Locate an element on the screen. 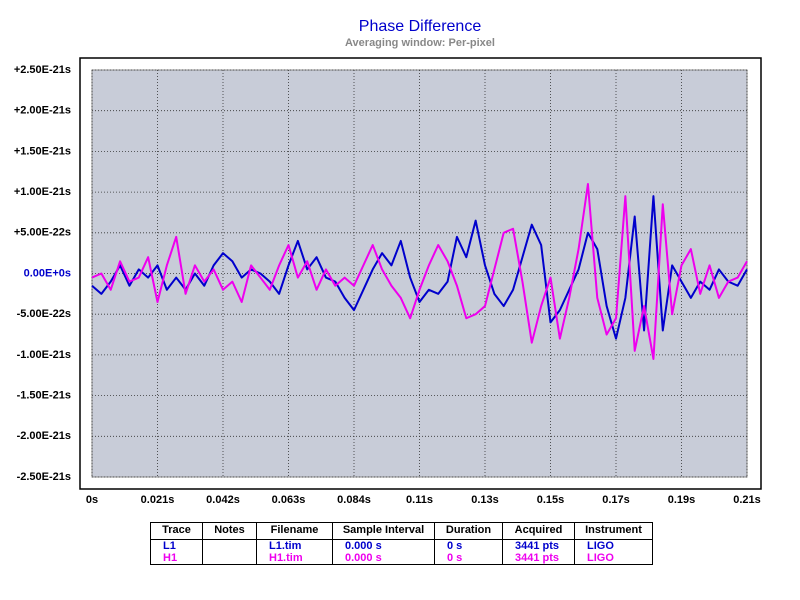  x-tick-label: 0.084s is located at coordinates (354, 500).